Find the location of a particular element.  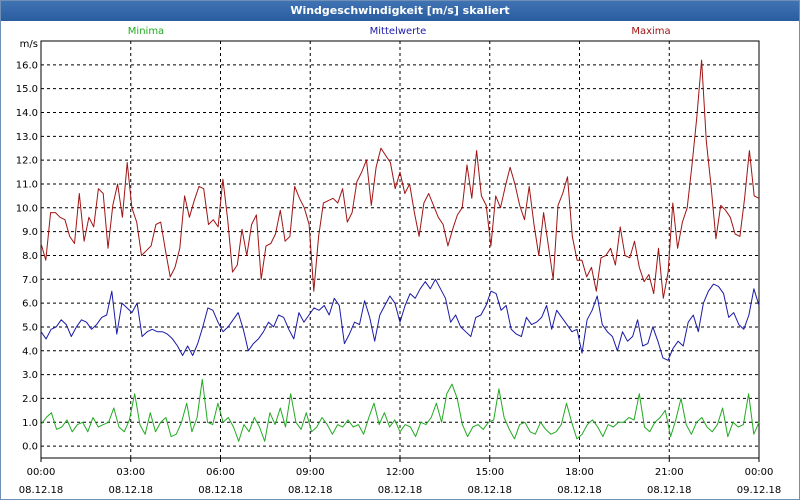

series-line-minima is located at coordinates (400, 410).